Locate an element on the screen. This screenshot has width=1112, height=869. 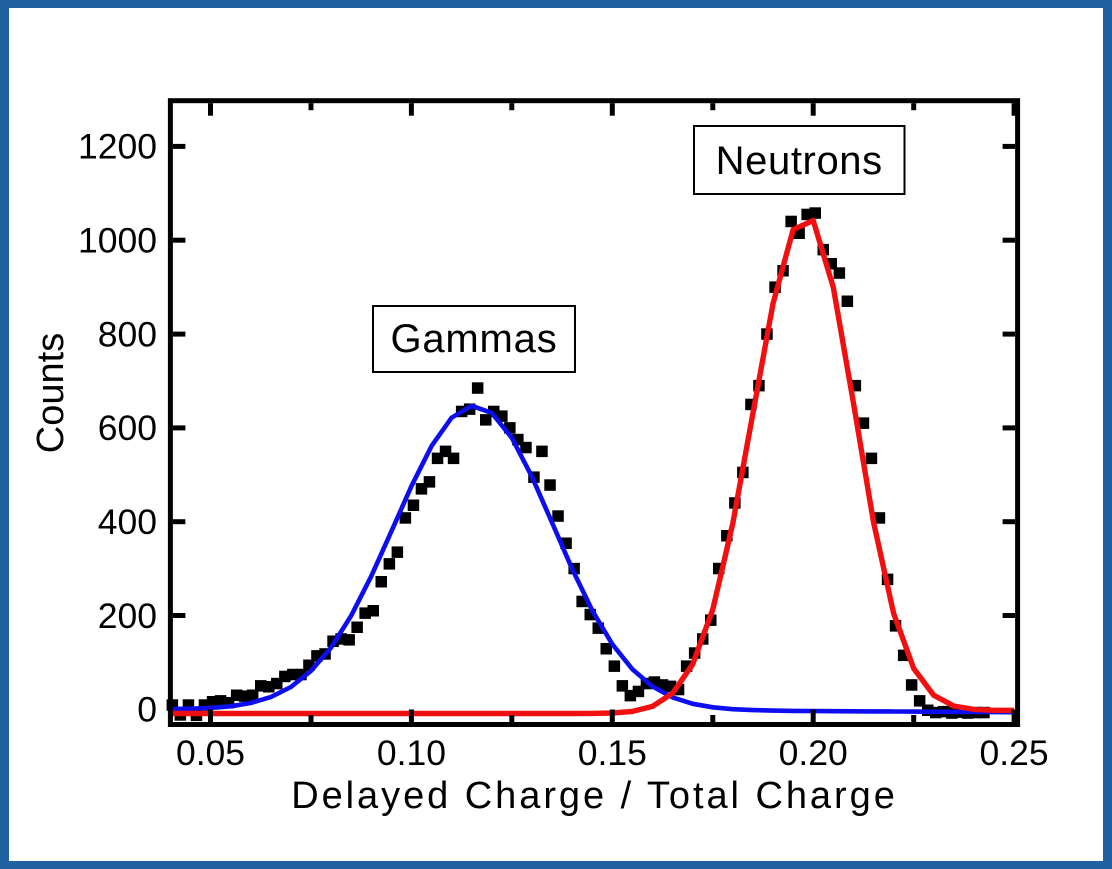
svg-text: 1000 is located at coordinates (117, 241).